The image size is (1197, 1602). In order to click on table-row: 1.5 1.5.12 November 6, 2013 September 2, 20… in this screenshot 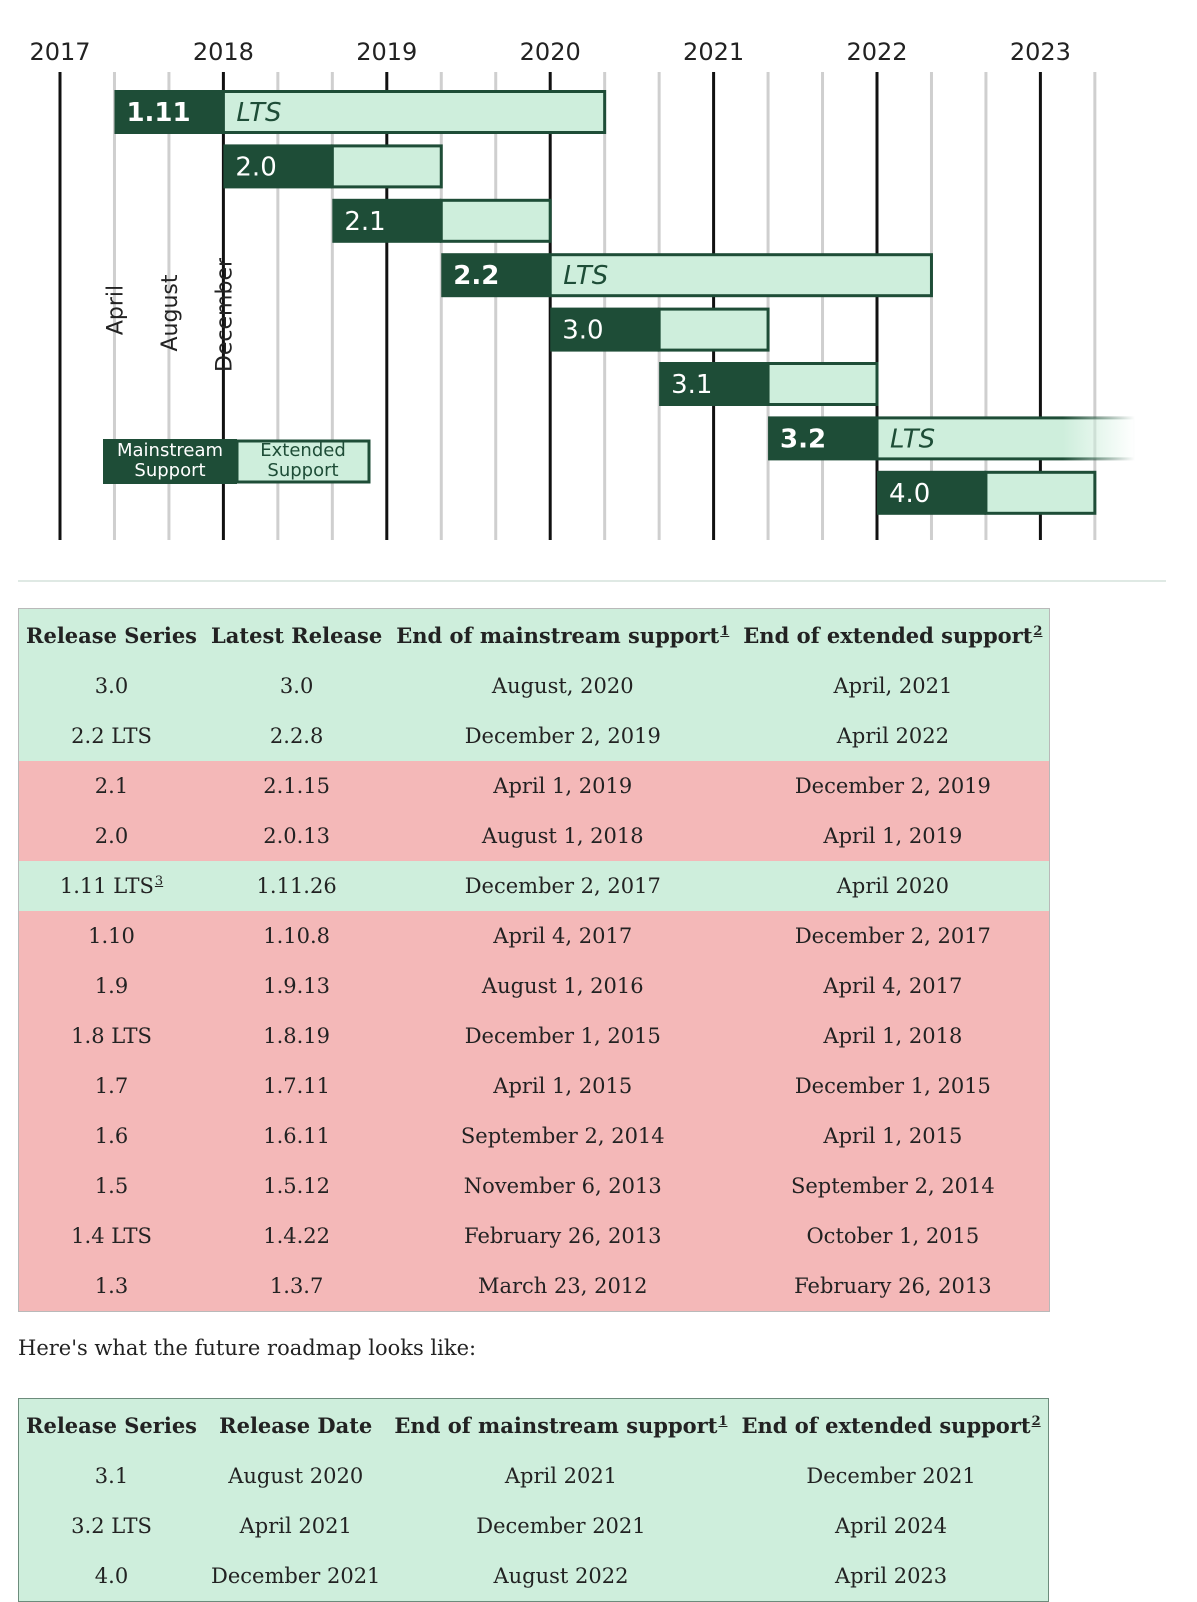, I will do `click(534, 1186)`.